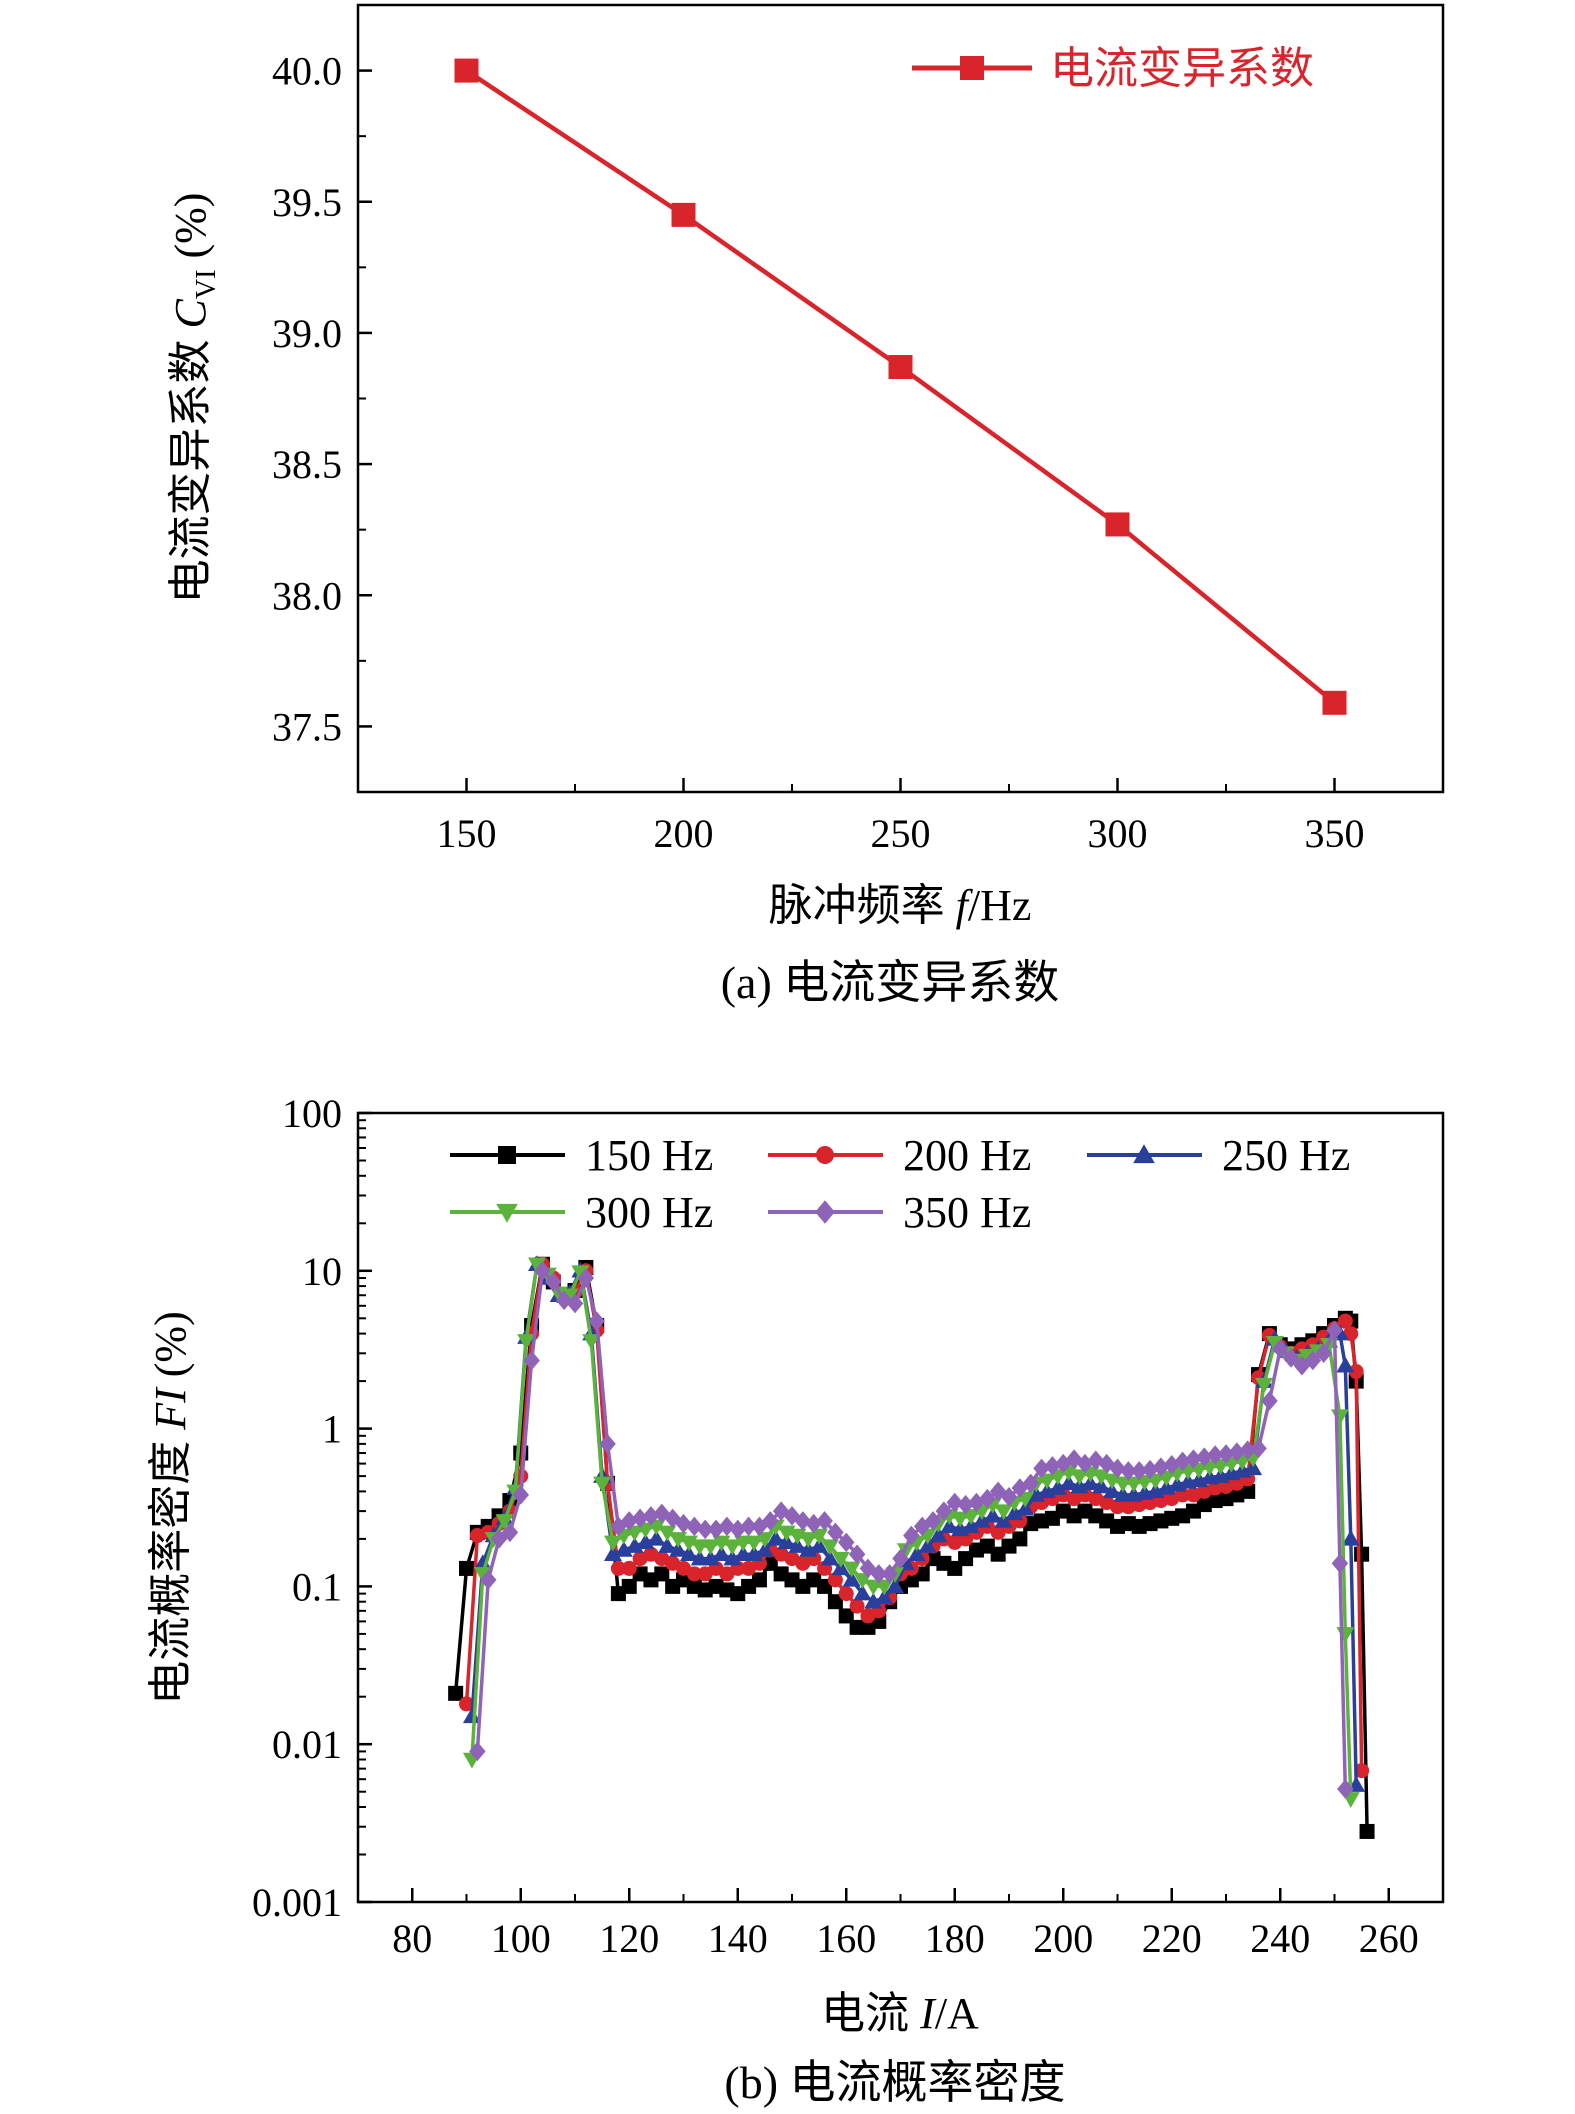 Image resolution: width=1575 pixels, height=2114 pixels. Describe the element at coordinates (307, 726) in the screenshot. I see `y-tick-label: 37.5` at that location.